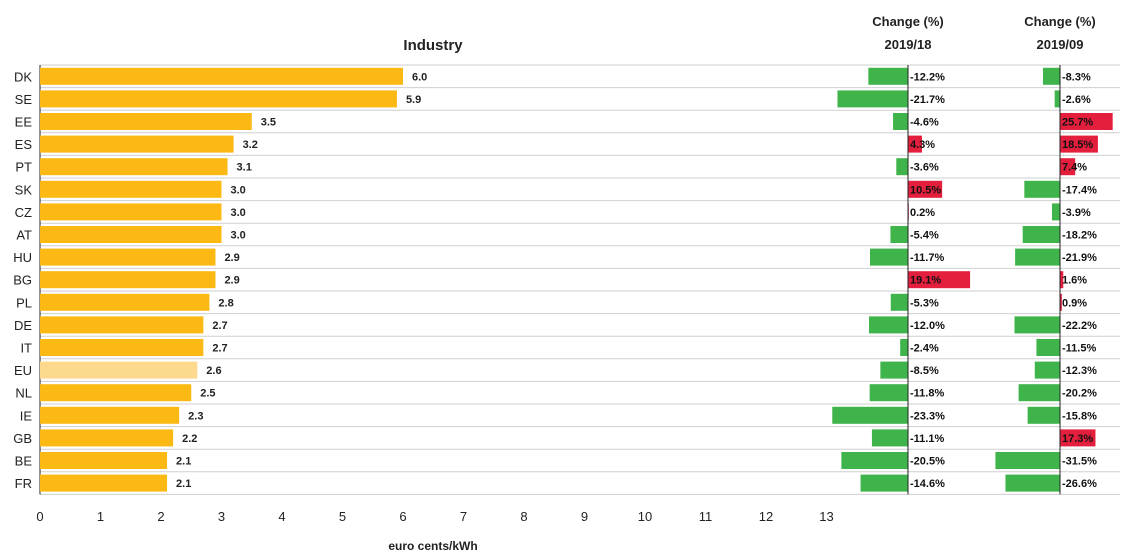 Image resolution: width=1125 pixels, height=552 pixels. Describe the element at coordinates (221, 76) in the screenshot. I see `bar-dk` at that location.